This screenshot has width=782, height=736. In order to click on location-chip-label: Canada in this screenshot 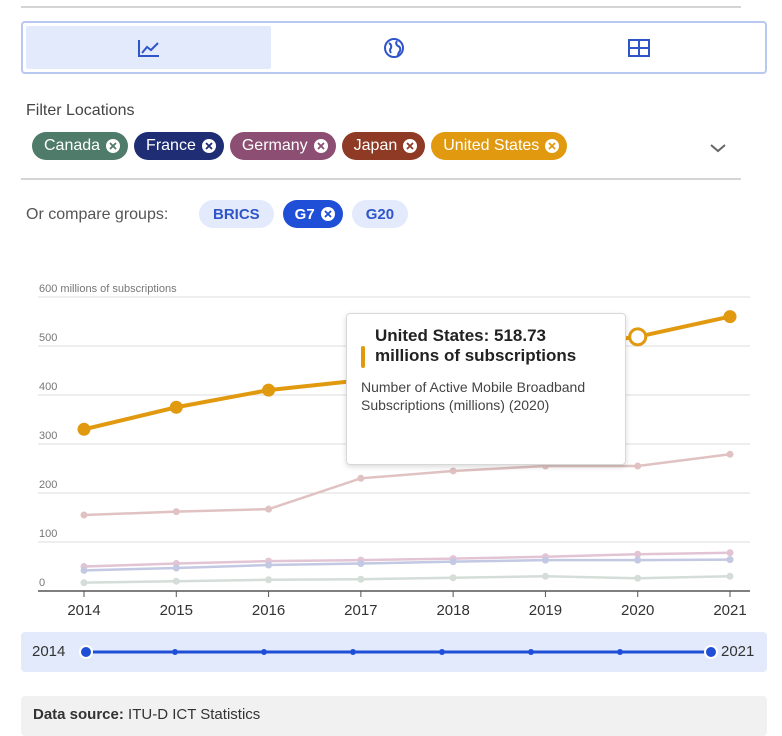, I will do `click(72, 145)`.